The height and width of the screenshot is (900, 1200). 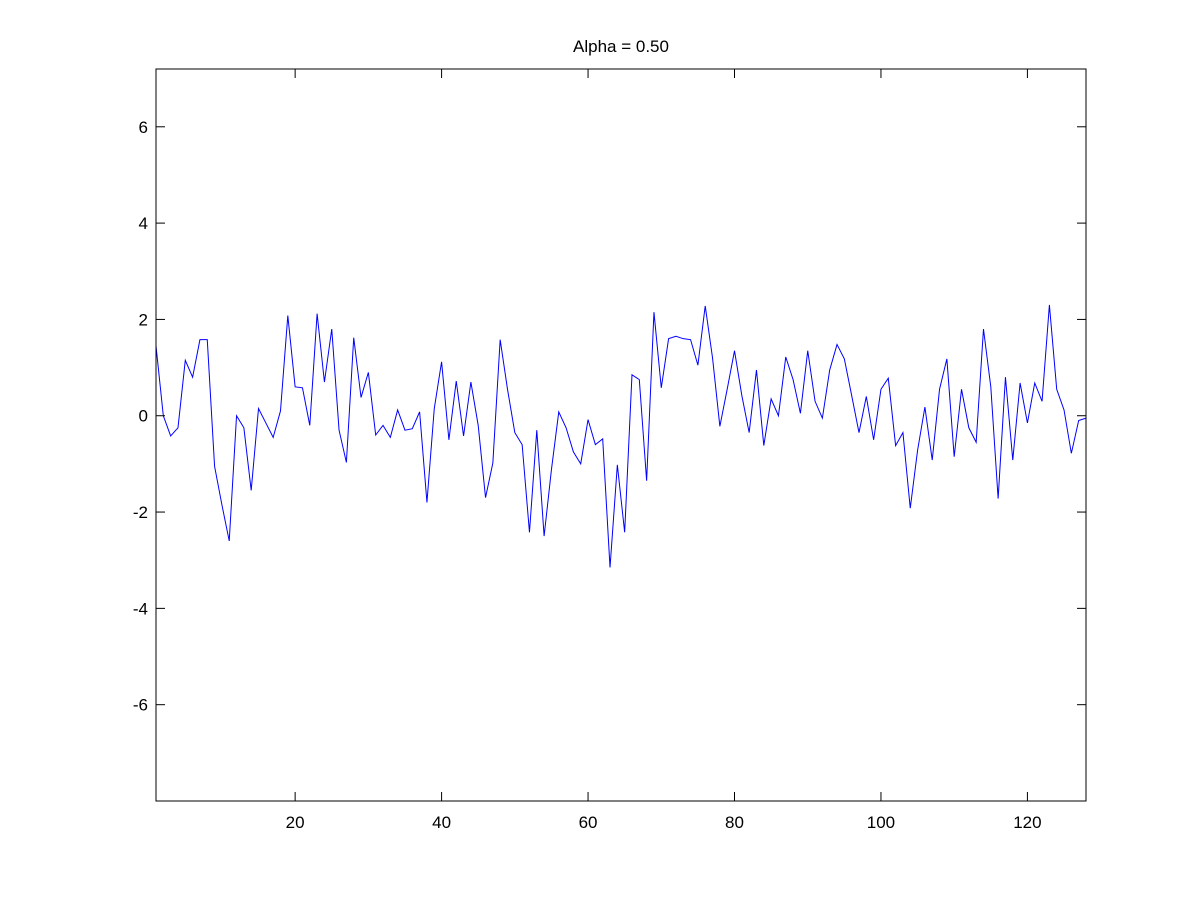 I want to click on y-tick-label: 0, so click(x=143, y=416).